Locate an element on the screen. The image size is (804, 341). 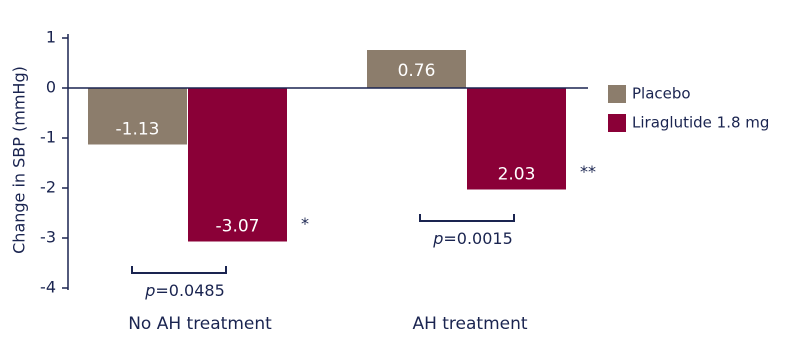
p-value: p=0.0015 is located at coordinates (472, 238).